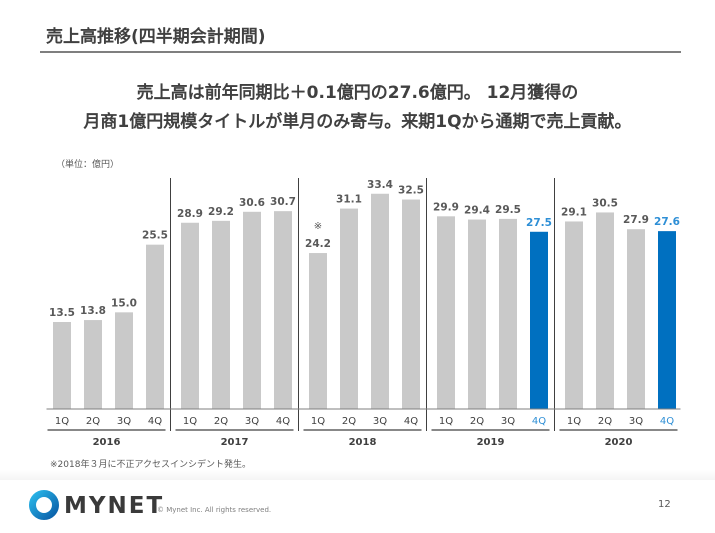  What do you see at coordinates (605, 310) in the screenshot?
I see `bar-2020-2Q` at bounding box center [605, 310].